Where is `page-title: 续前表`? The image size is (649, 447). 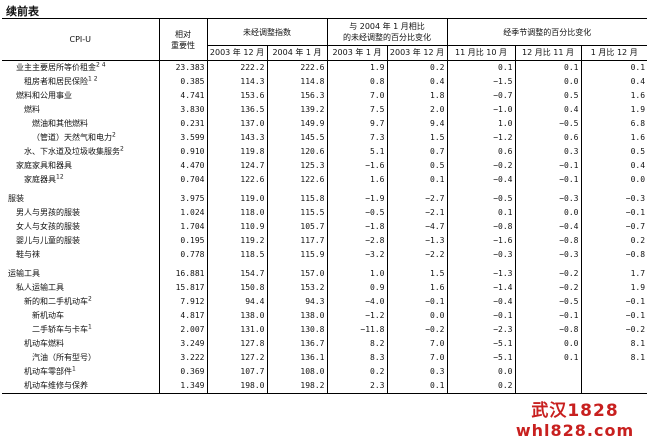 page-title: 续前表 is located at coordinates (22, 11).